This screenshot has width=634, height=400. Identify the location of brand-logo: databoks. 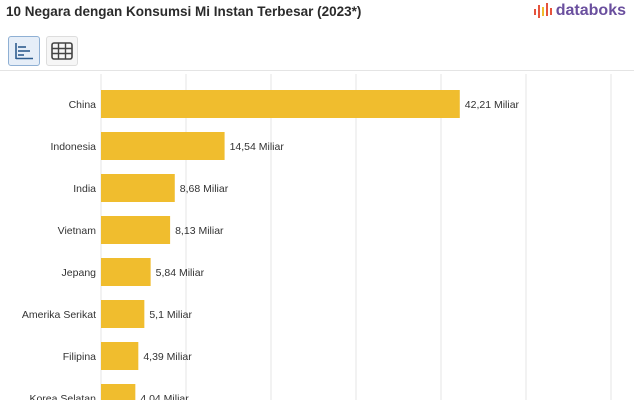
(579, 11).